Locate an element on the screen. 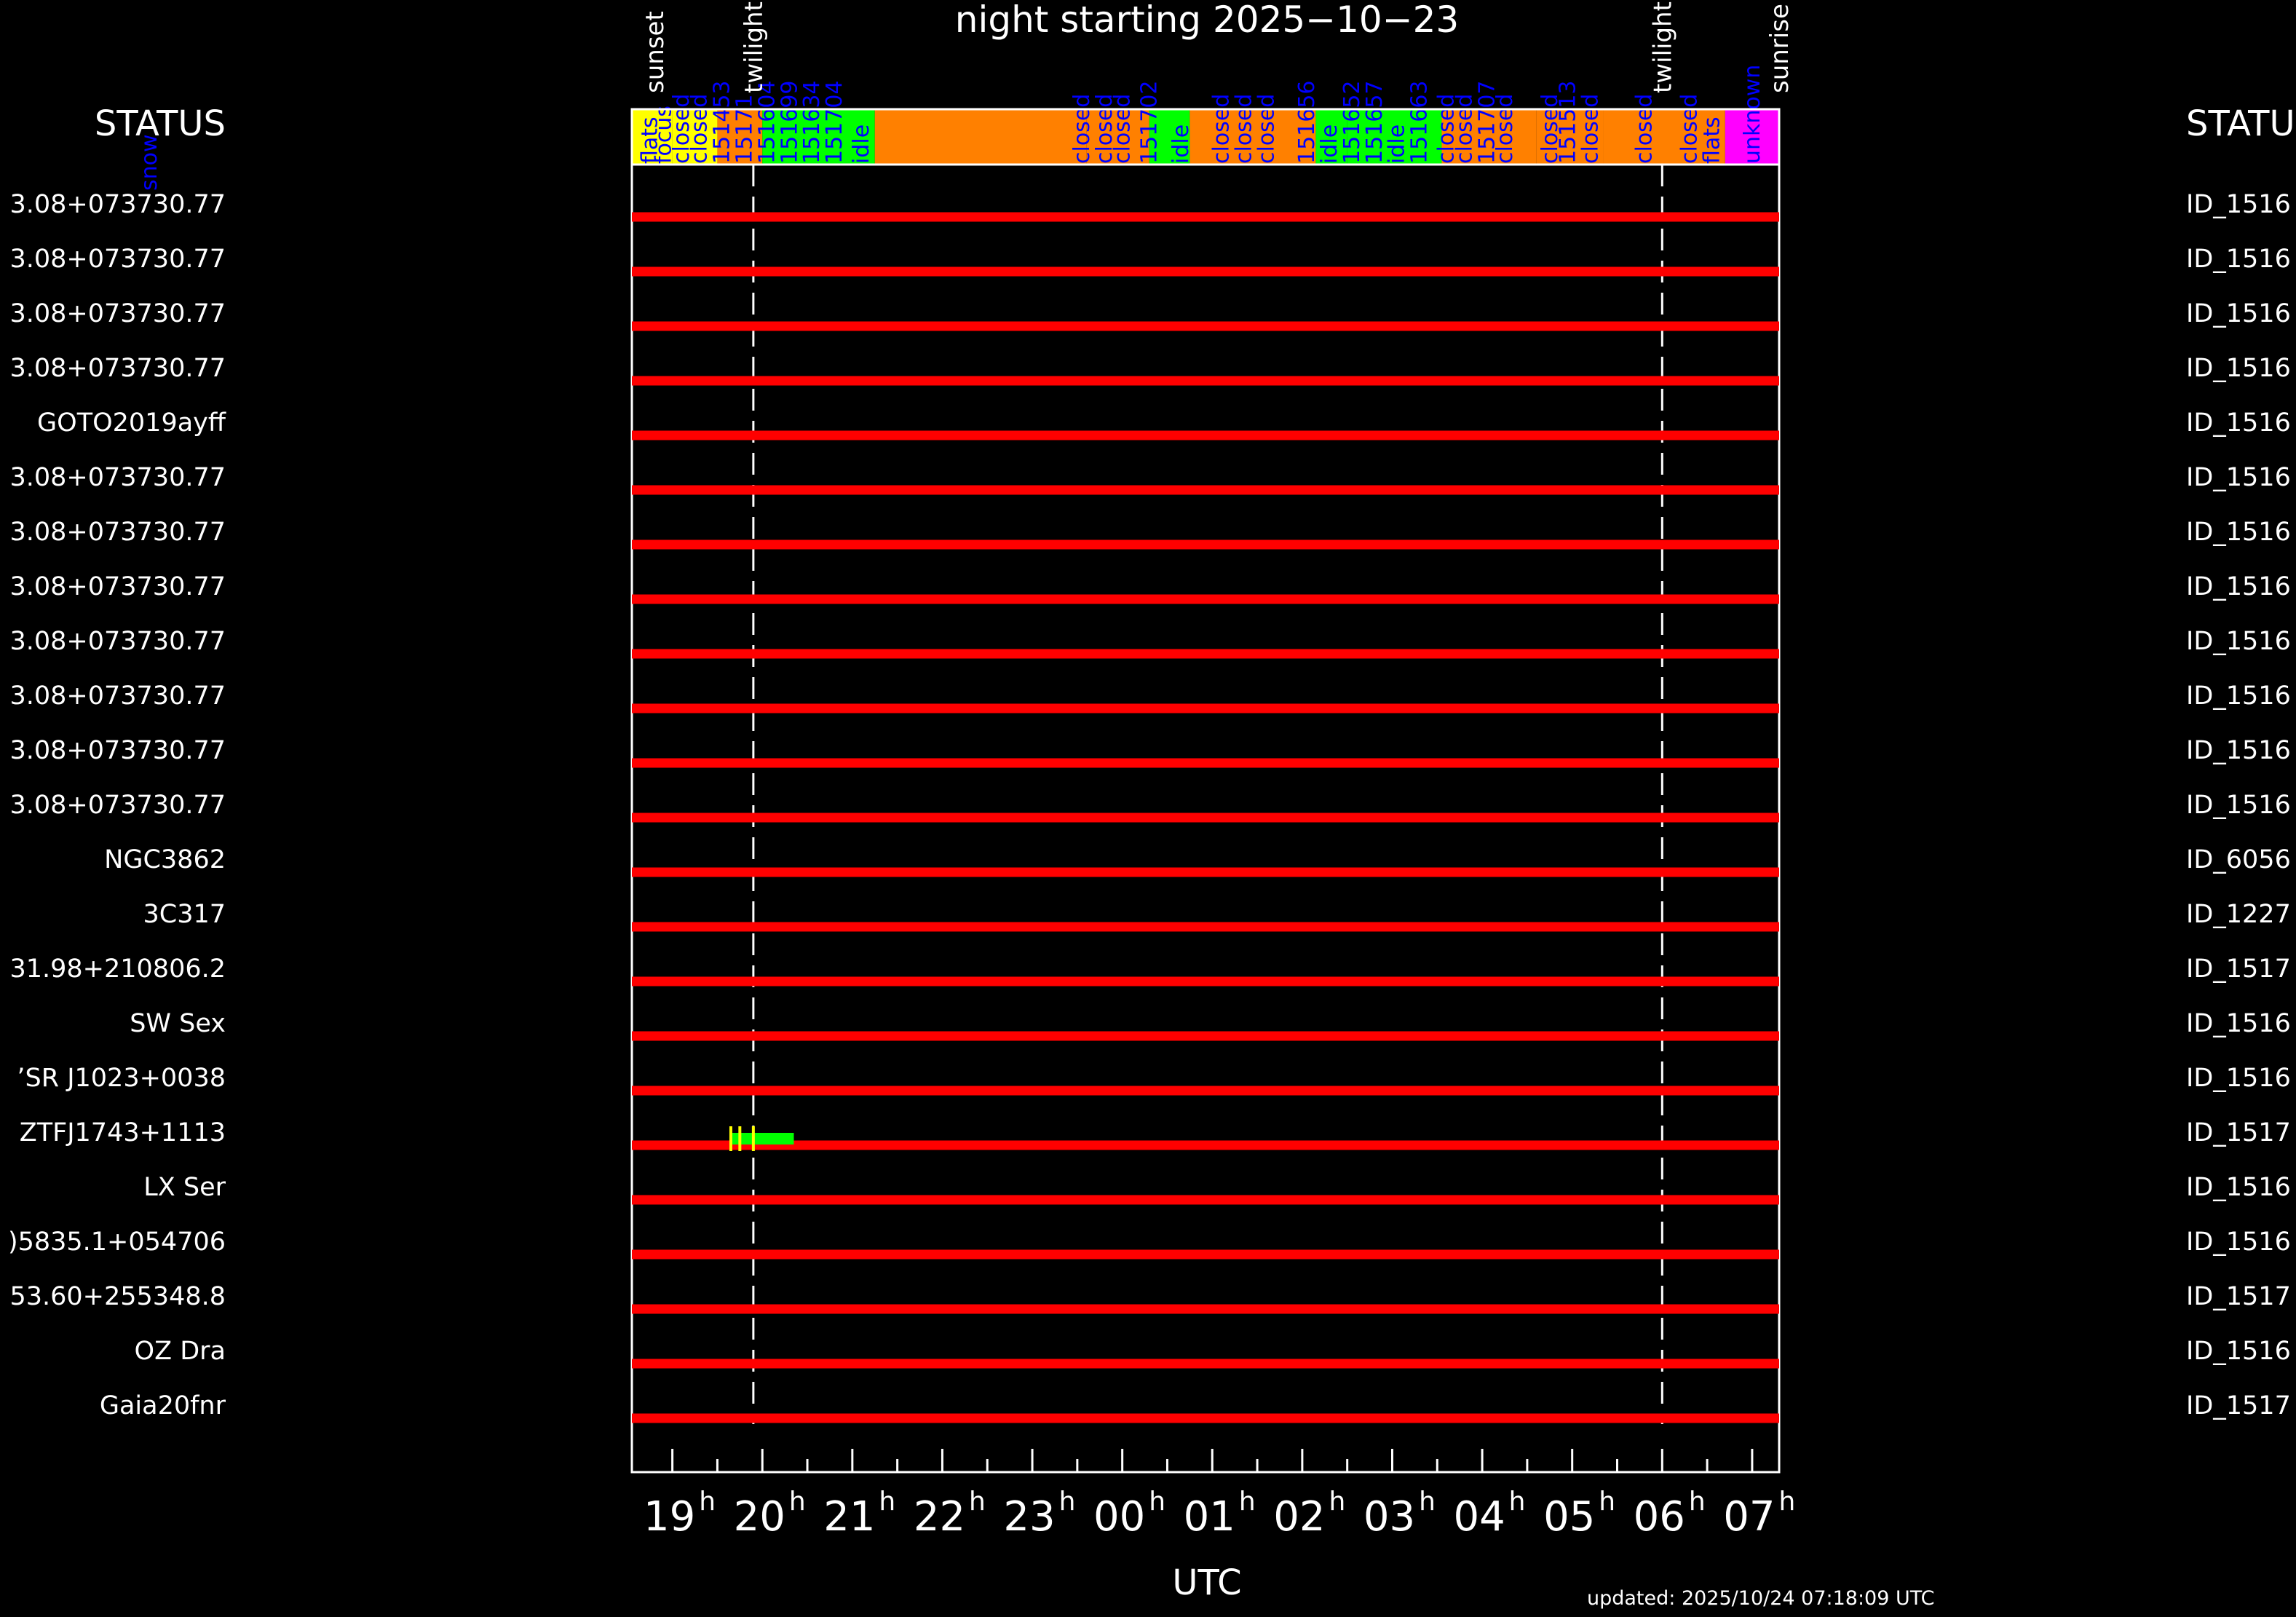 This screenshot has height=1617, width=2296. x-tick-label: 20 is located at coordinates (760, 1517).